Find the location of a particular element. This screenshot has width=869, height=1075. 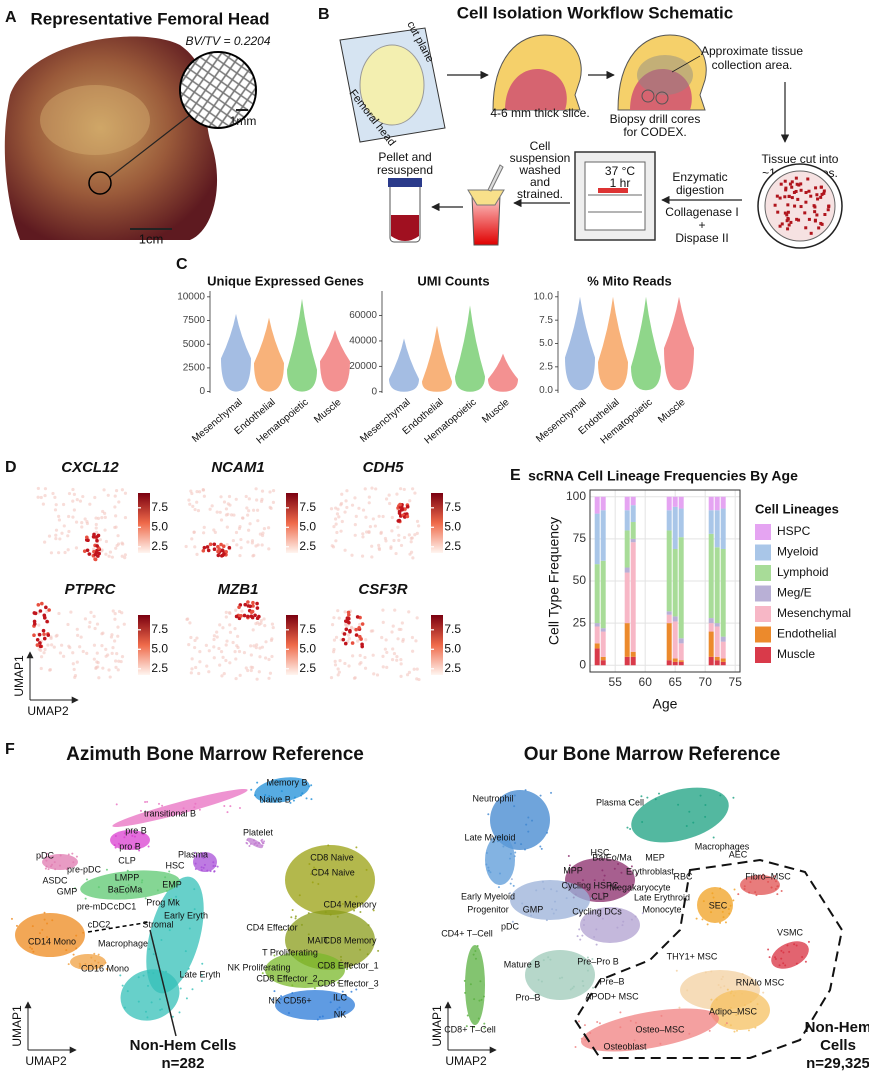

legend-swatch is located at coordinates (763, 593).